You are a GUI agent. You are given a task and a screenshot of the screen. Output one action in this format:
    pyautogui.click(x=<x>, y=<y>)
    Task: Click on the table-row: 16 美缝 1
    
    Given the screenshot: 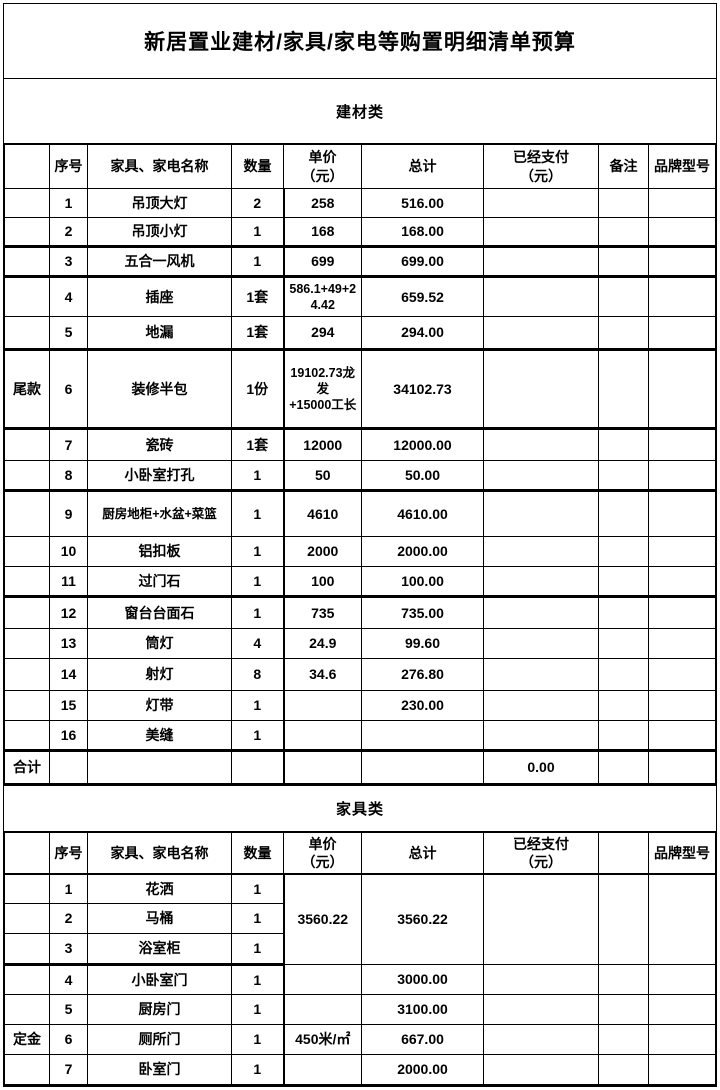 What is the action you would take?
    pyautogui.click(x=360, y=736)
    